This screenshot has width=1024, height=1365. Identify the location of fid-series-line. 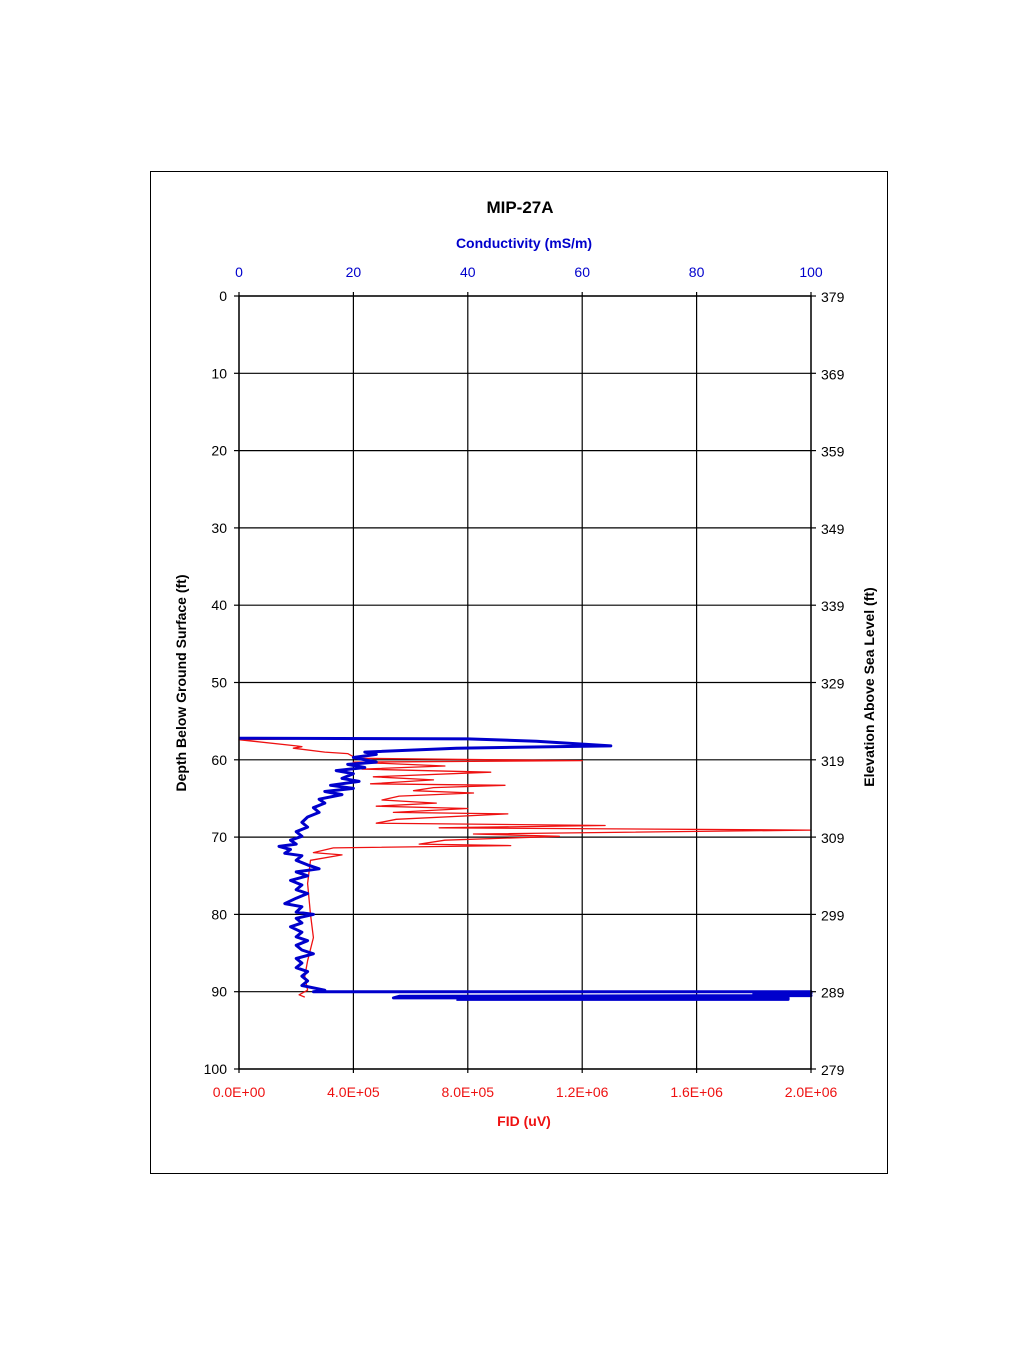
(525, 867).